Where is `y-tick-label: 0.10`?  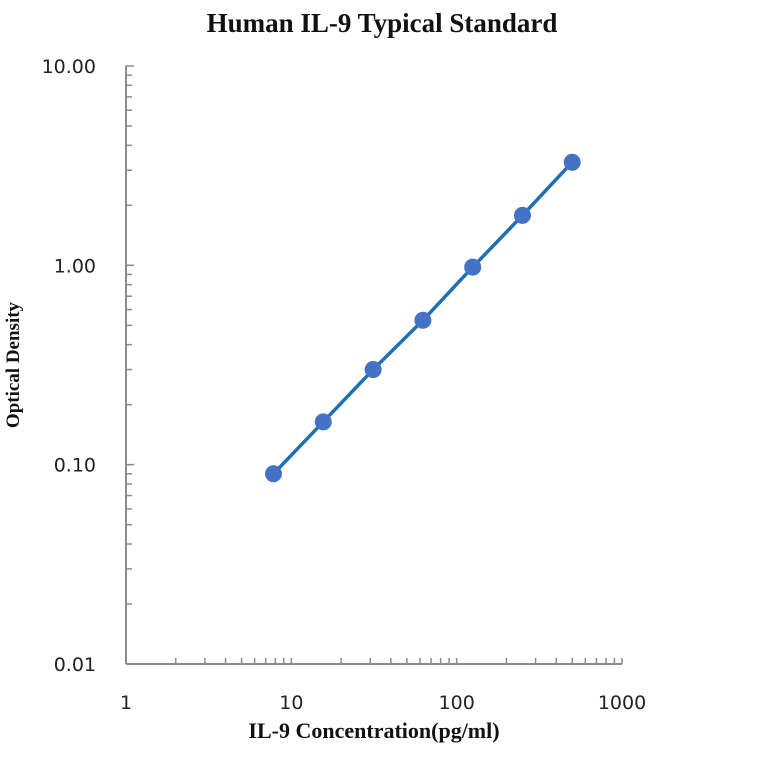 y-tick-label: 0.10 is located at coordinates (75, 466).